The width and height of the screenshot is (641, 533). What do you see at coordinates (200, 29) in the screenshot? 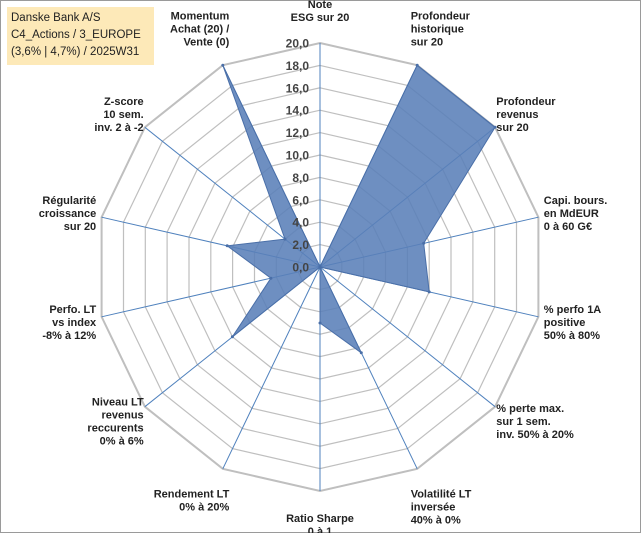
I see `axis-label: Momentum Achat (20) / Vente (0)` at bounding box center [200, 29].